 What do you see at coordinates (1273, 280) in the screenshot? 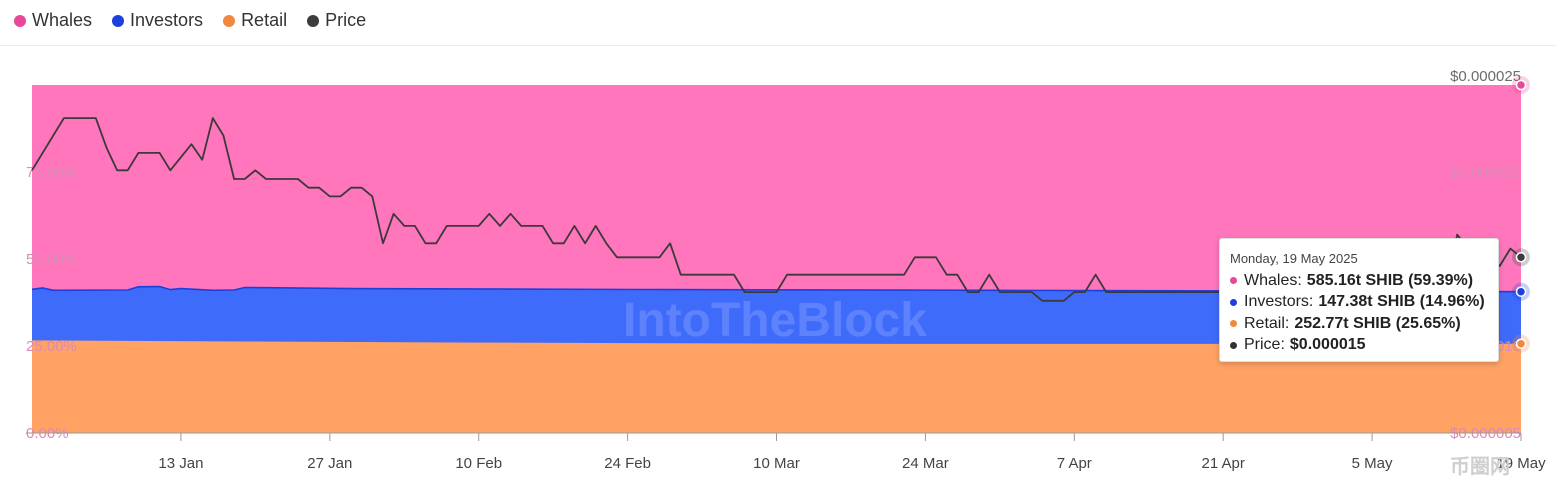
I see `tooltip-label-whales: Whales:` at bounding box center [1273, 280].